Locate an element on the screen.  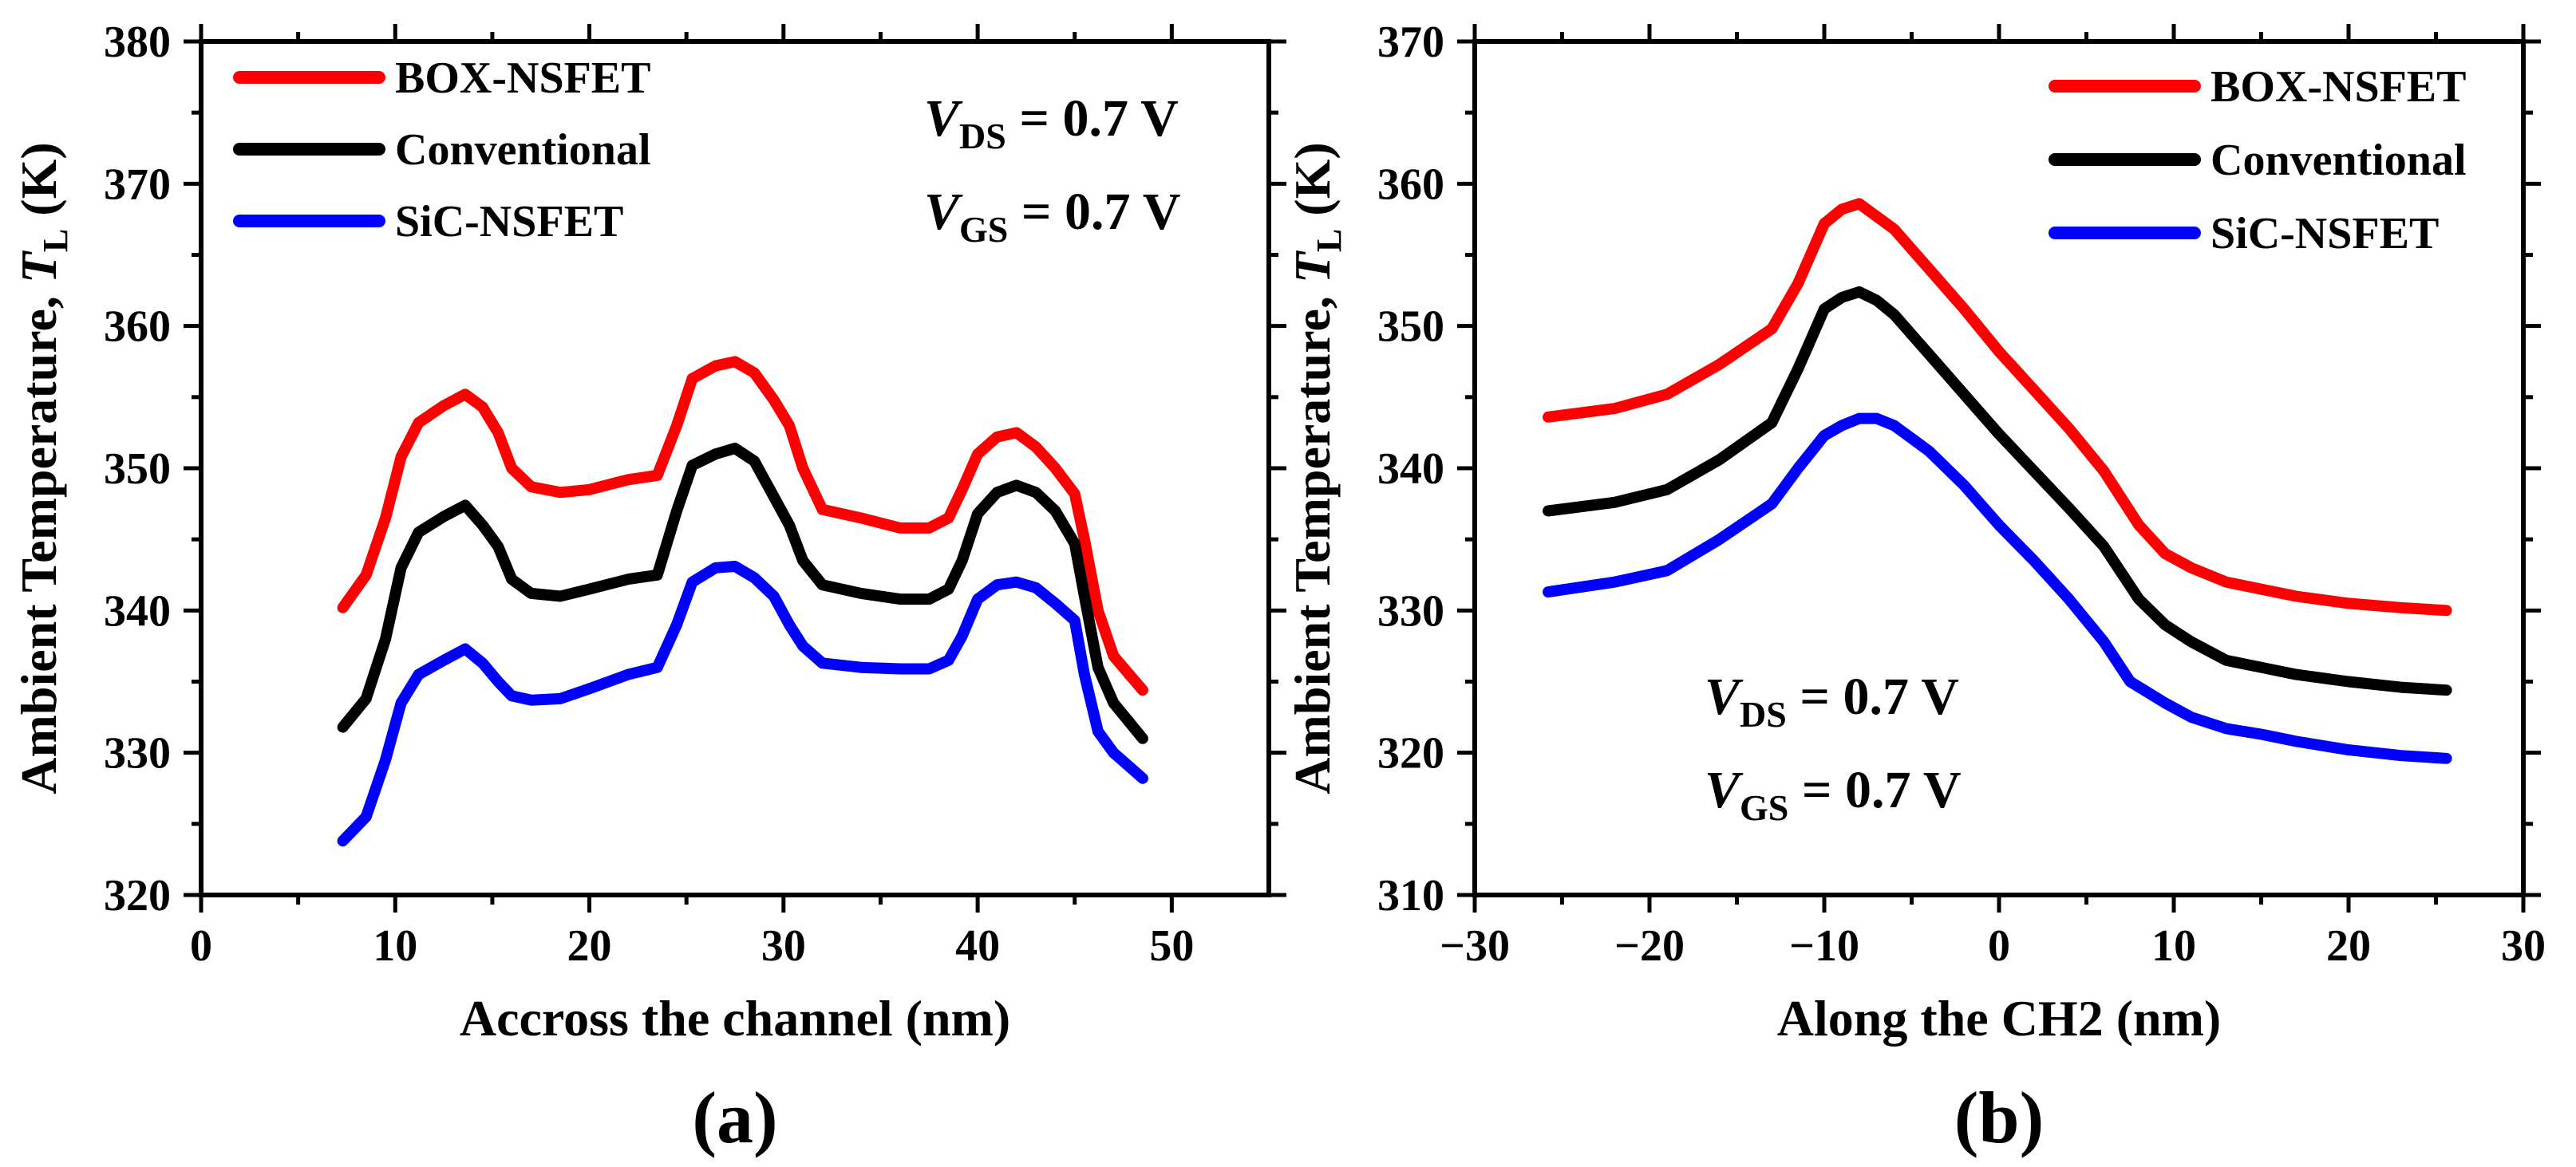
panel-label: (b) is located at coordinates (1999, 1117).